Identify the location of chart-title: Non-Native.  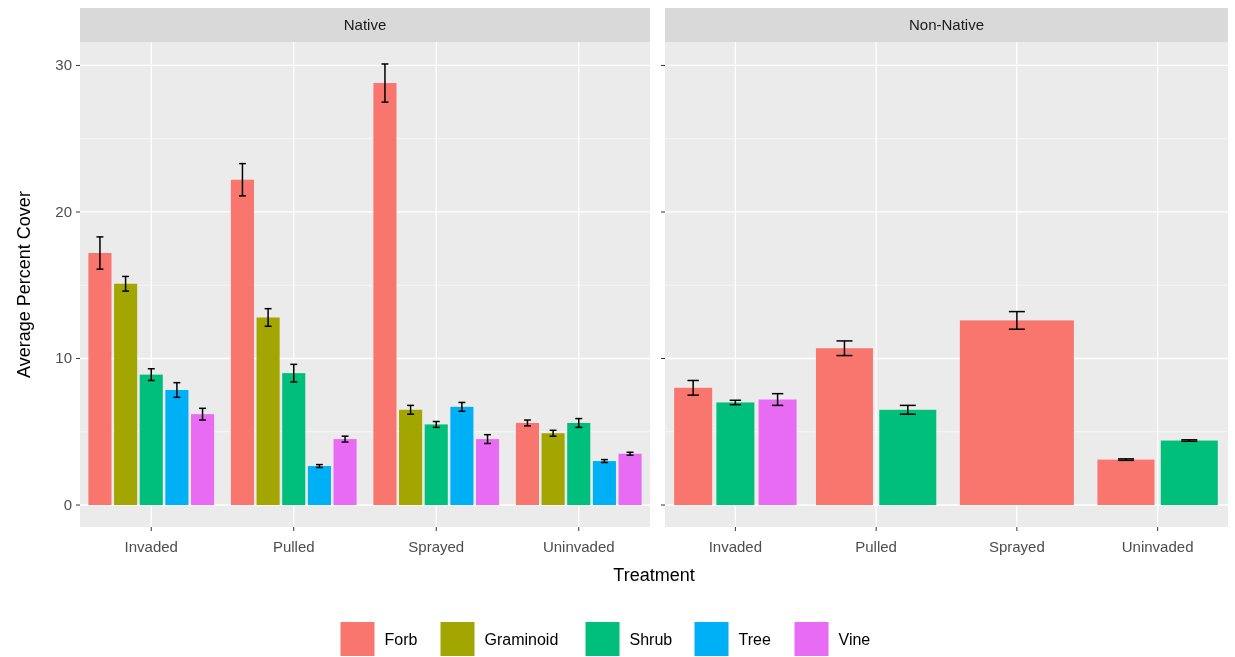
(946, 24).